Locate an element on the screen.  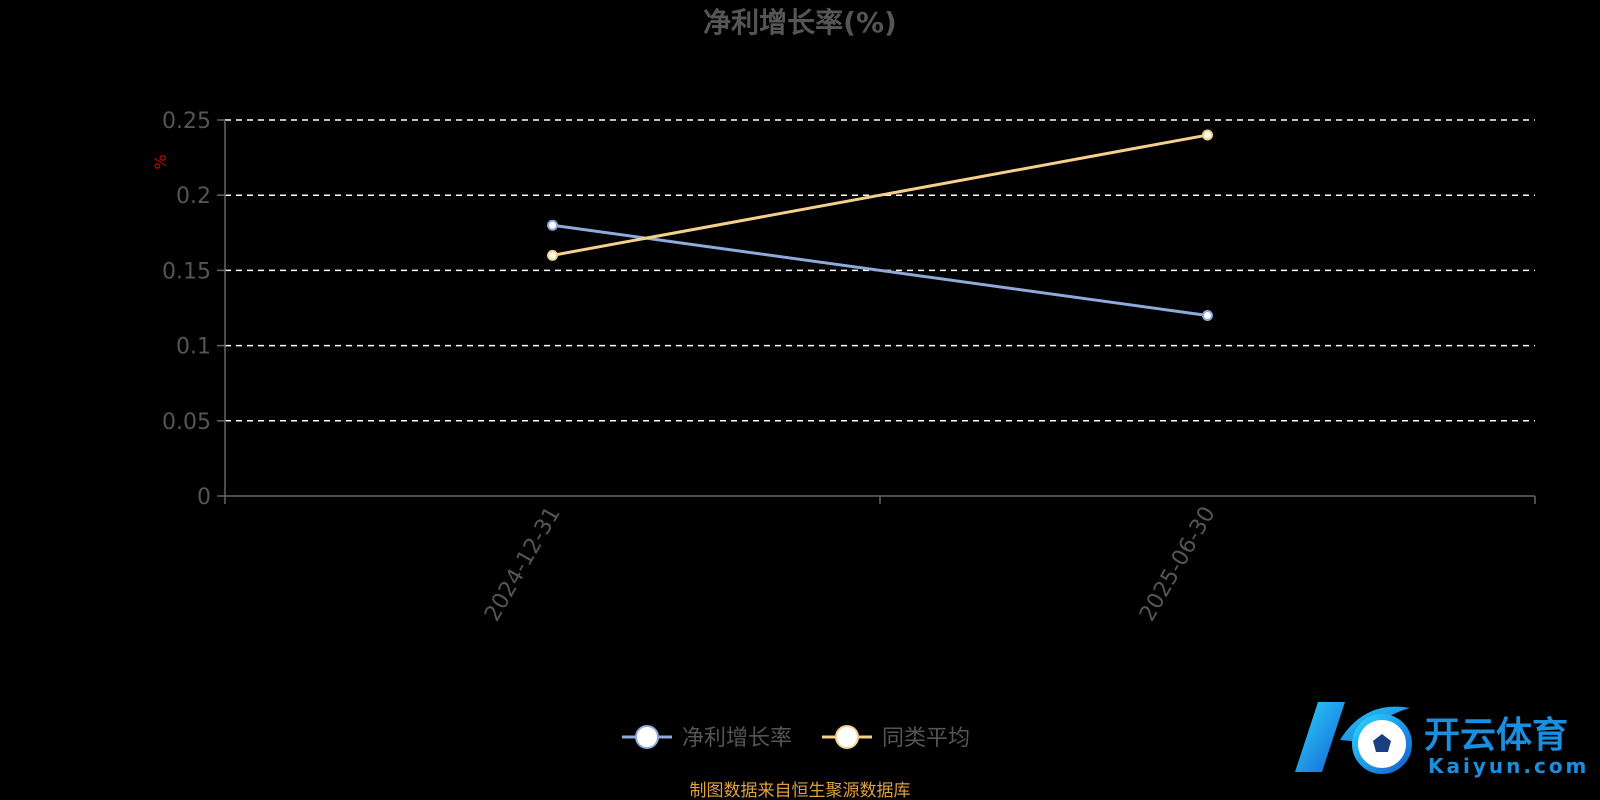
legend: 净利增长率 同类平均 is located at coordinates (796, 738).